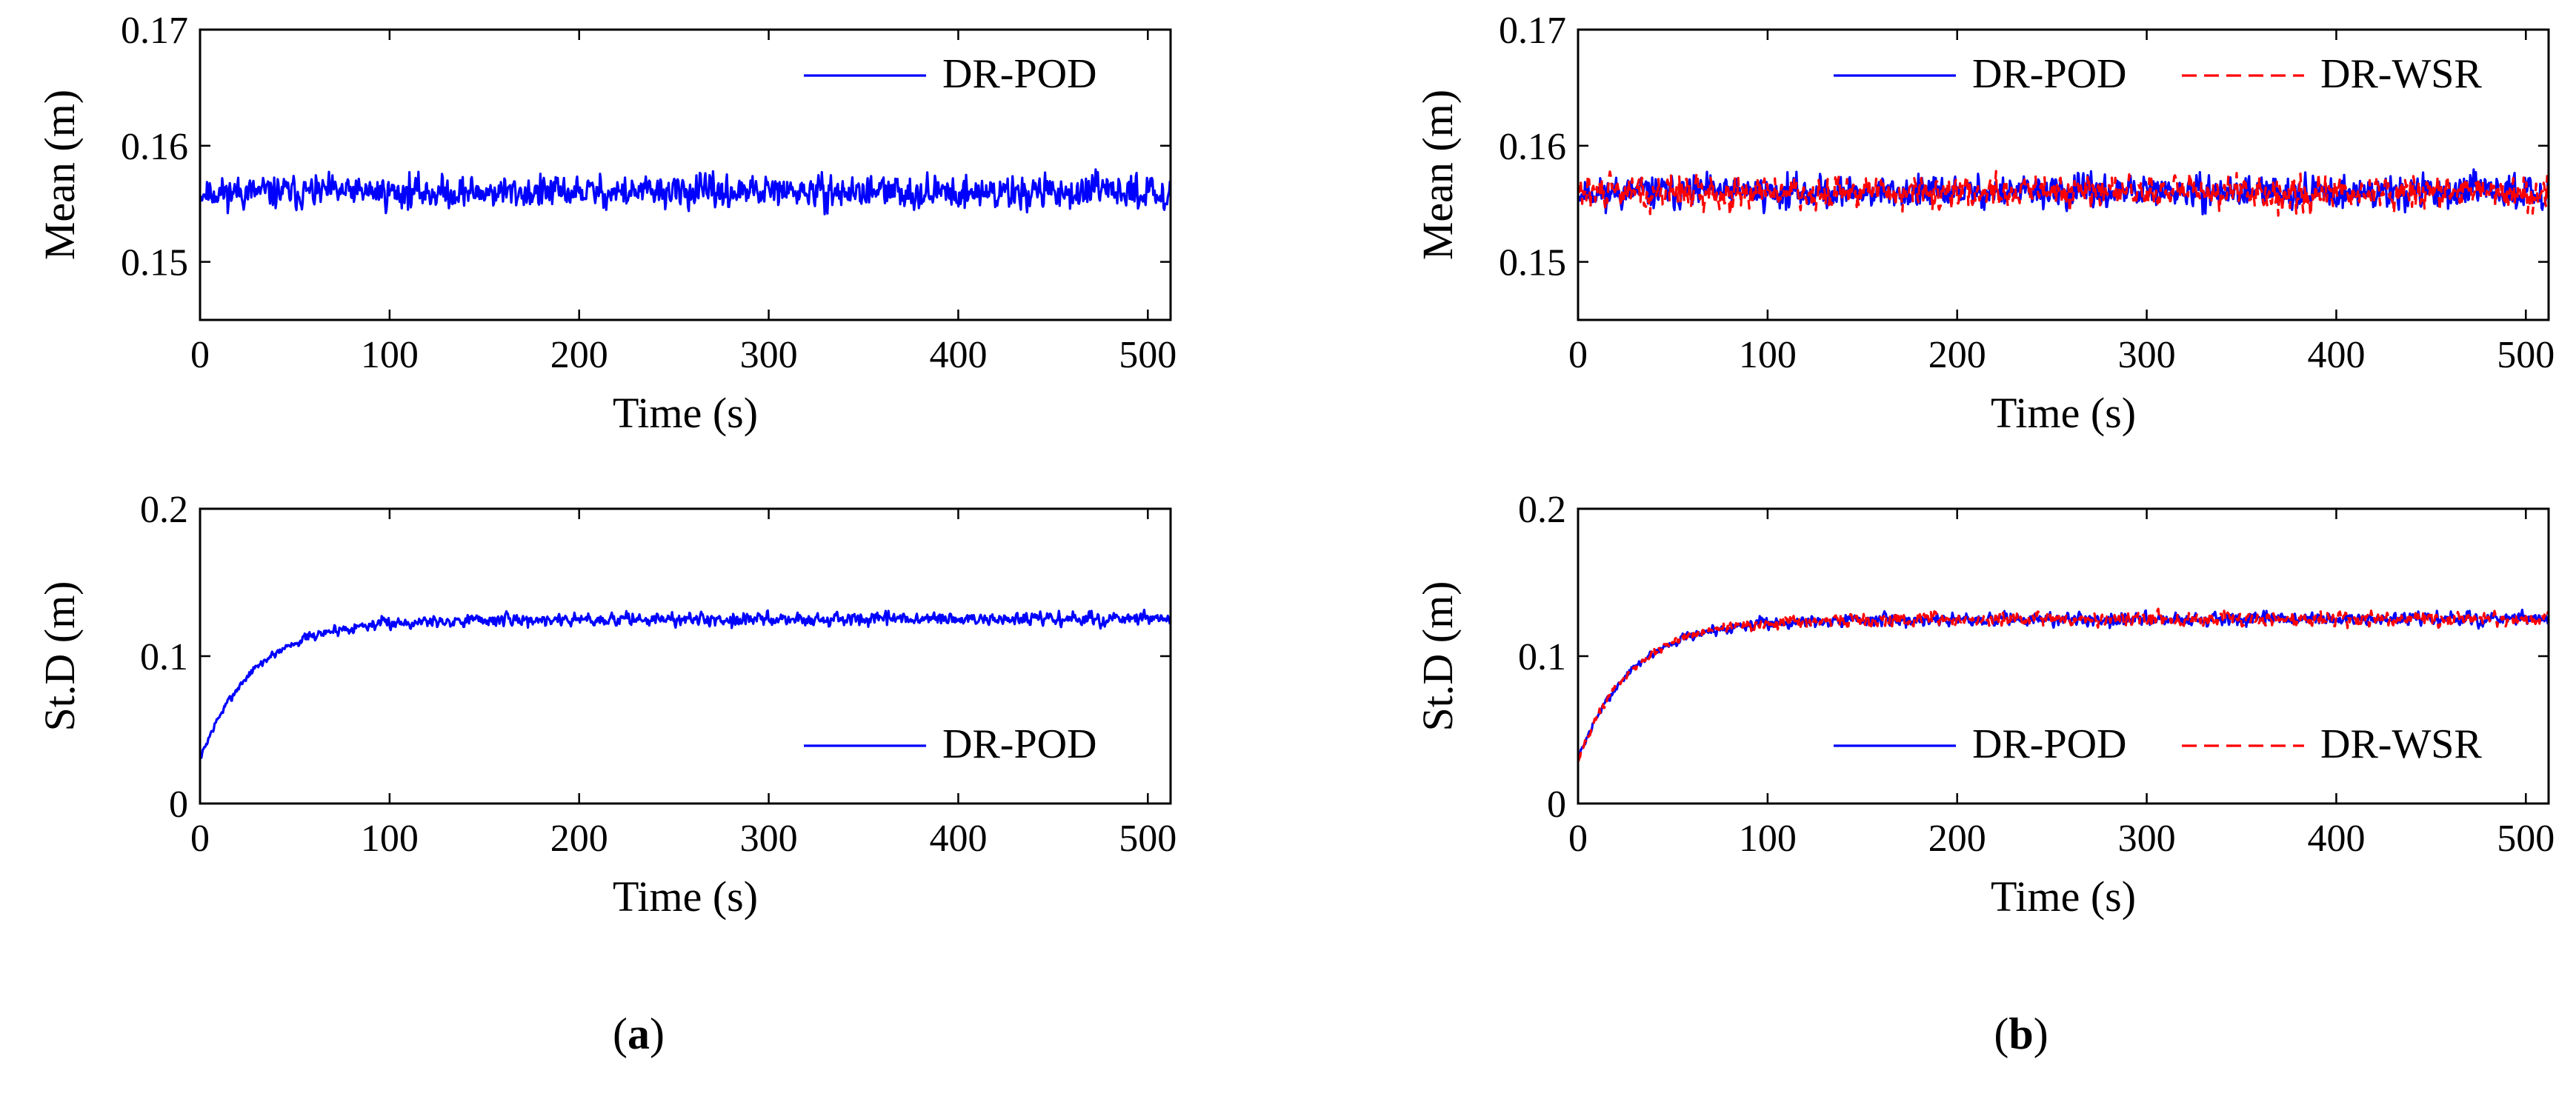 The width and height of the screenshot is (2576, 1099). What do you see at coordinates (1331, 1033) in the screenshot?
I see `captions: (a) (b)` at bounding box center [1331, 1033].